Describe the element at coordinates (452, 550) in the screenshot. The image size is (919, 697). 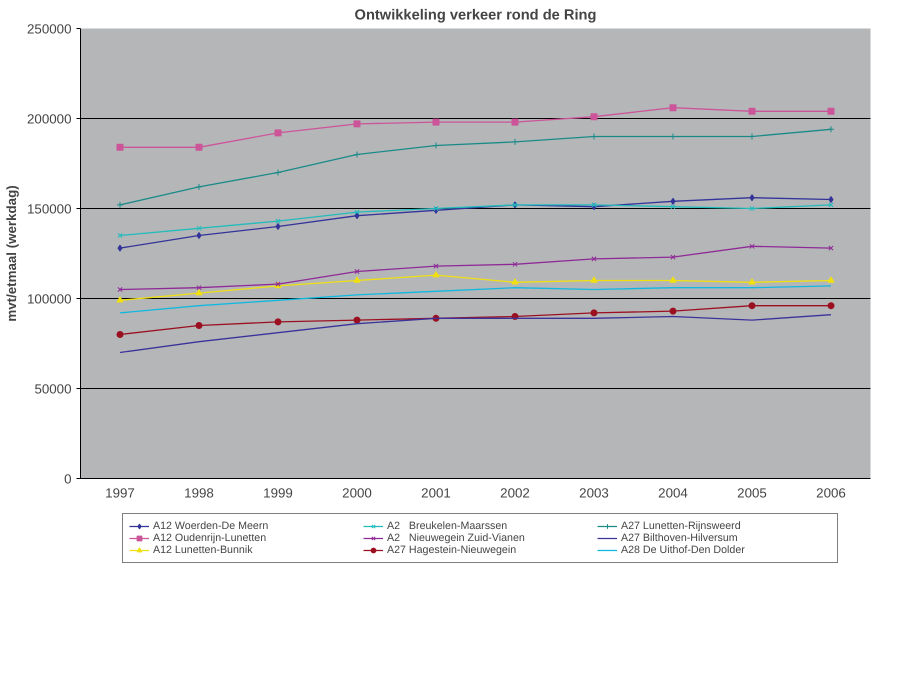
I see `legend-label: A27 Hagestein-Nieuwegein` at that location.